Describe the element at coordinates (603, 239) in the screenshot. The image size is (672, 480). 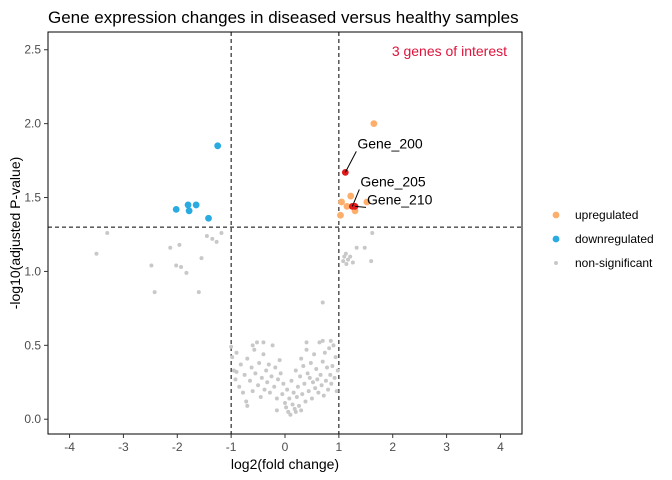
I see `legend: upregulated downregulated non-significant` at that location.